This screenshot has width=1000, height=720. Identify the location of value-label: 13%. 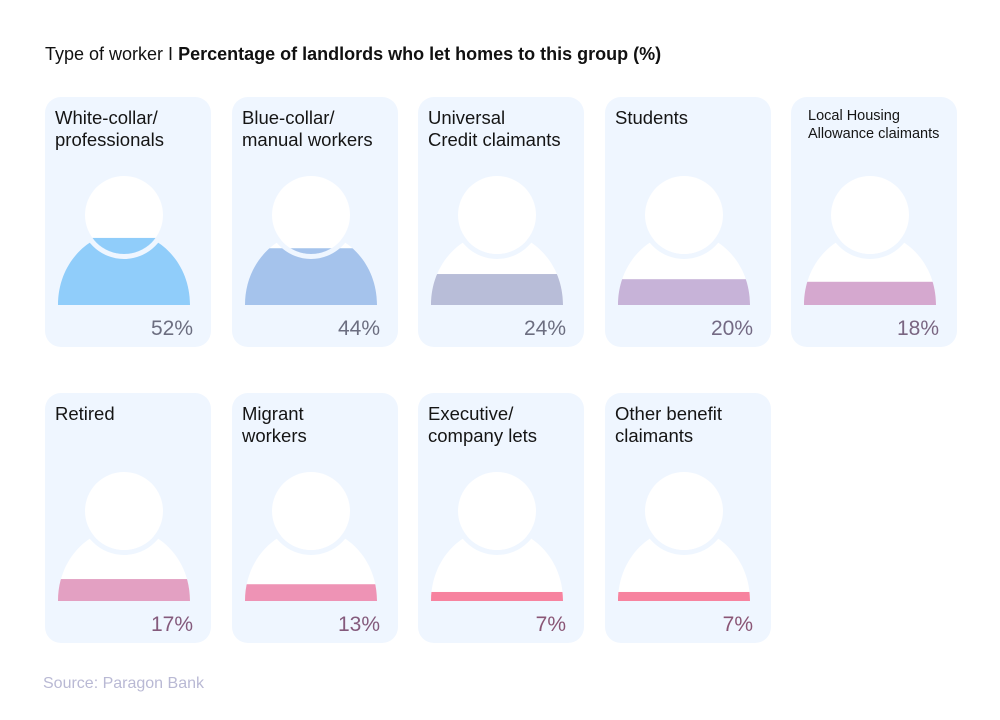
(358, 624).